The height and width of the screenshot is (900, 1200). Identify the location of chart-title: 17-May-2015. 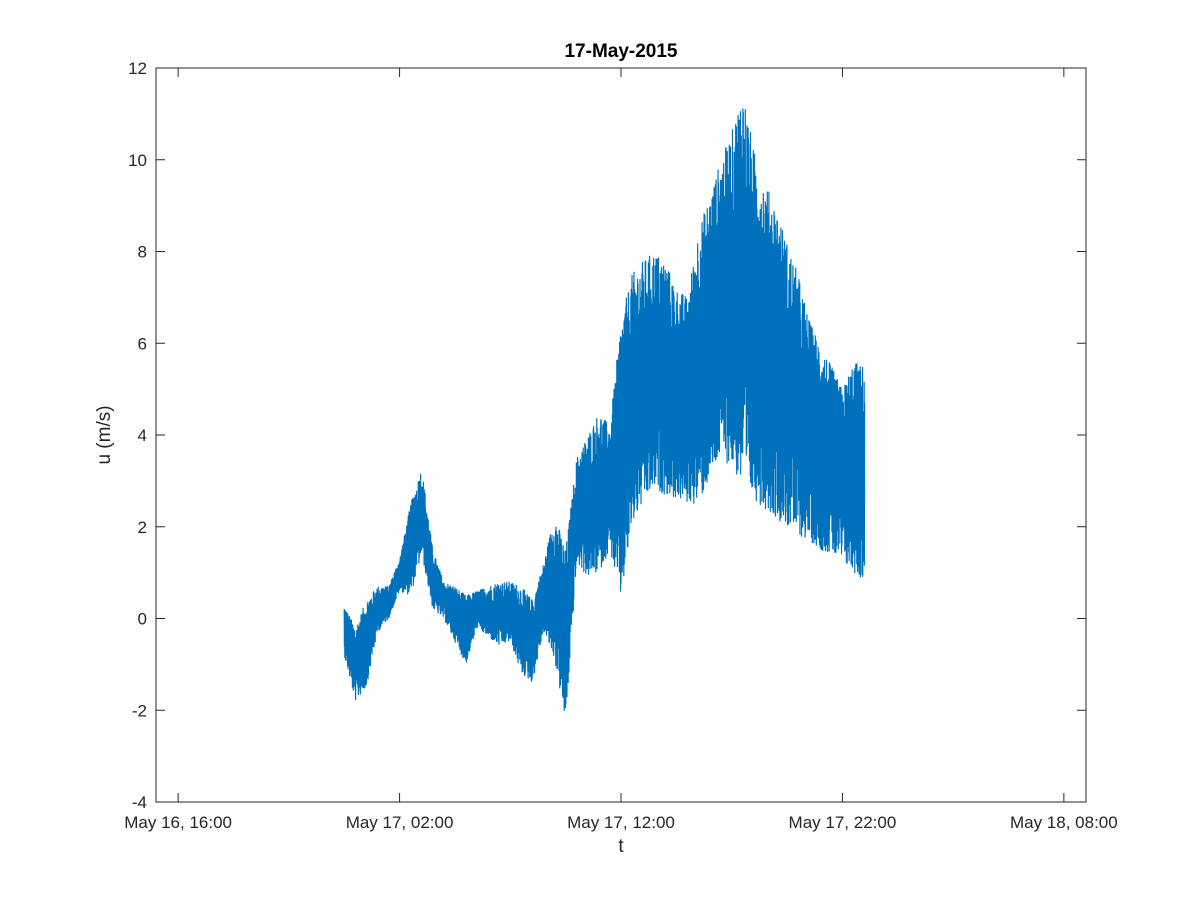
(620, 51).